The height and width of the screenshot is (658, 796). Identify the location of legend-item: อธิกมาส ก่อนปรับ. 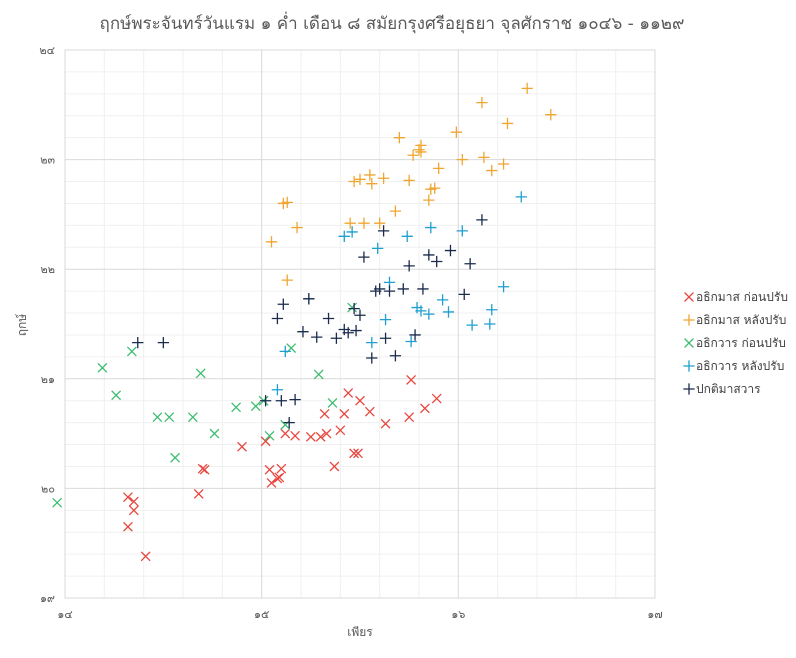
(736, 297).